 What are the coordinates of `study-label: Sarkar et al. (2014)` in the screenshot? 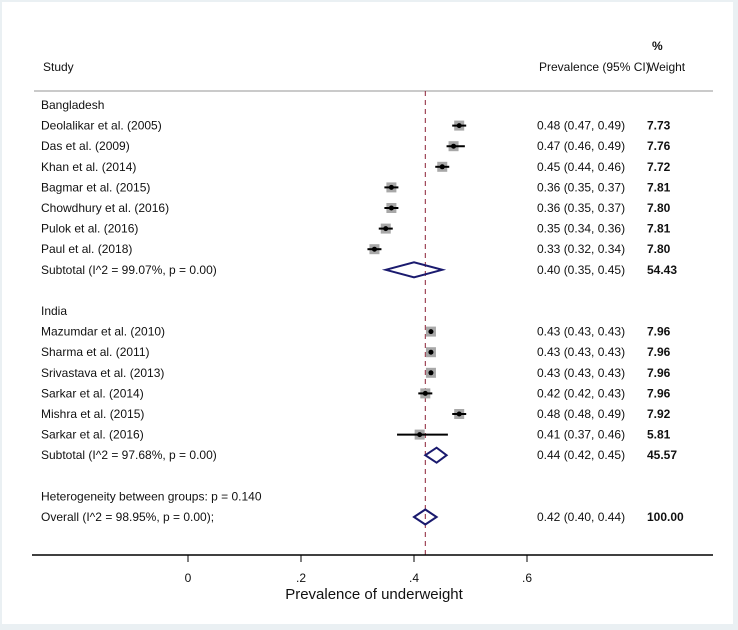 It's located at (92, 393).